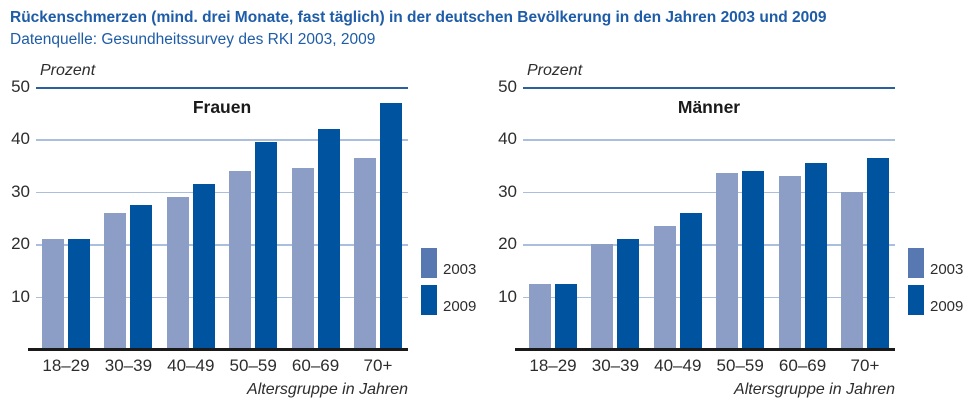 This screenshot has height=411, width=973. What do you see at coordinates (203, 266) in the screenshot?
I see `bar-2009-40–49` at bounding box center [203, 266].